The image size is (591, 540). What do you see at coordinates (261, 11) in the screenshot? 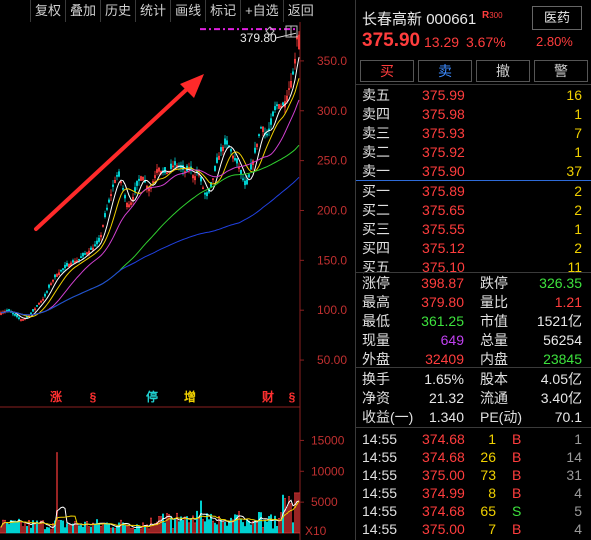
I see `add-watchlist-button: +自选` at bounding box center [261, 11].